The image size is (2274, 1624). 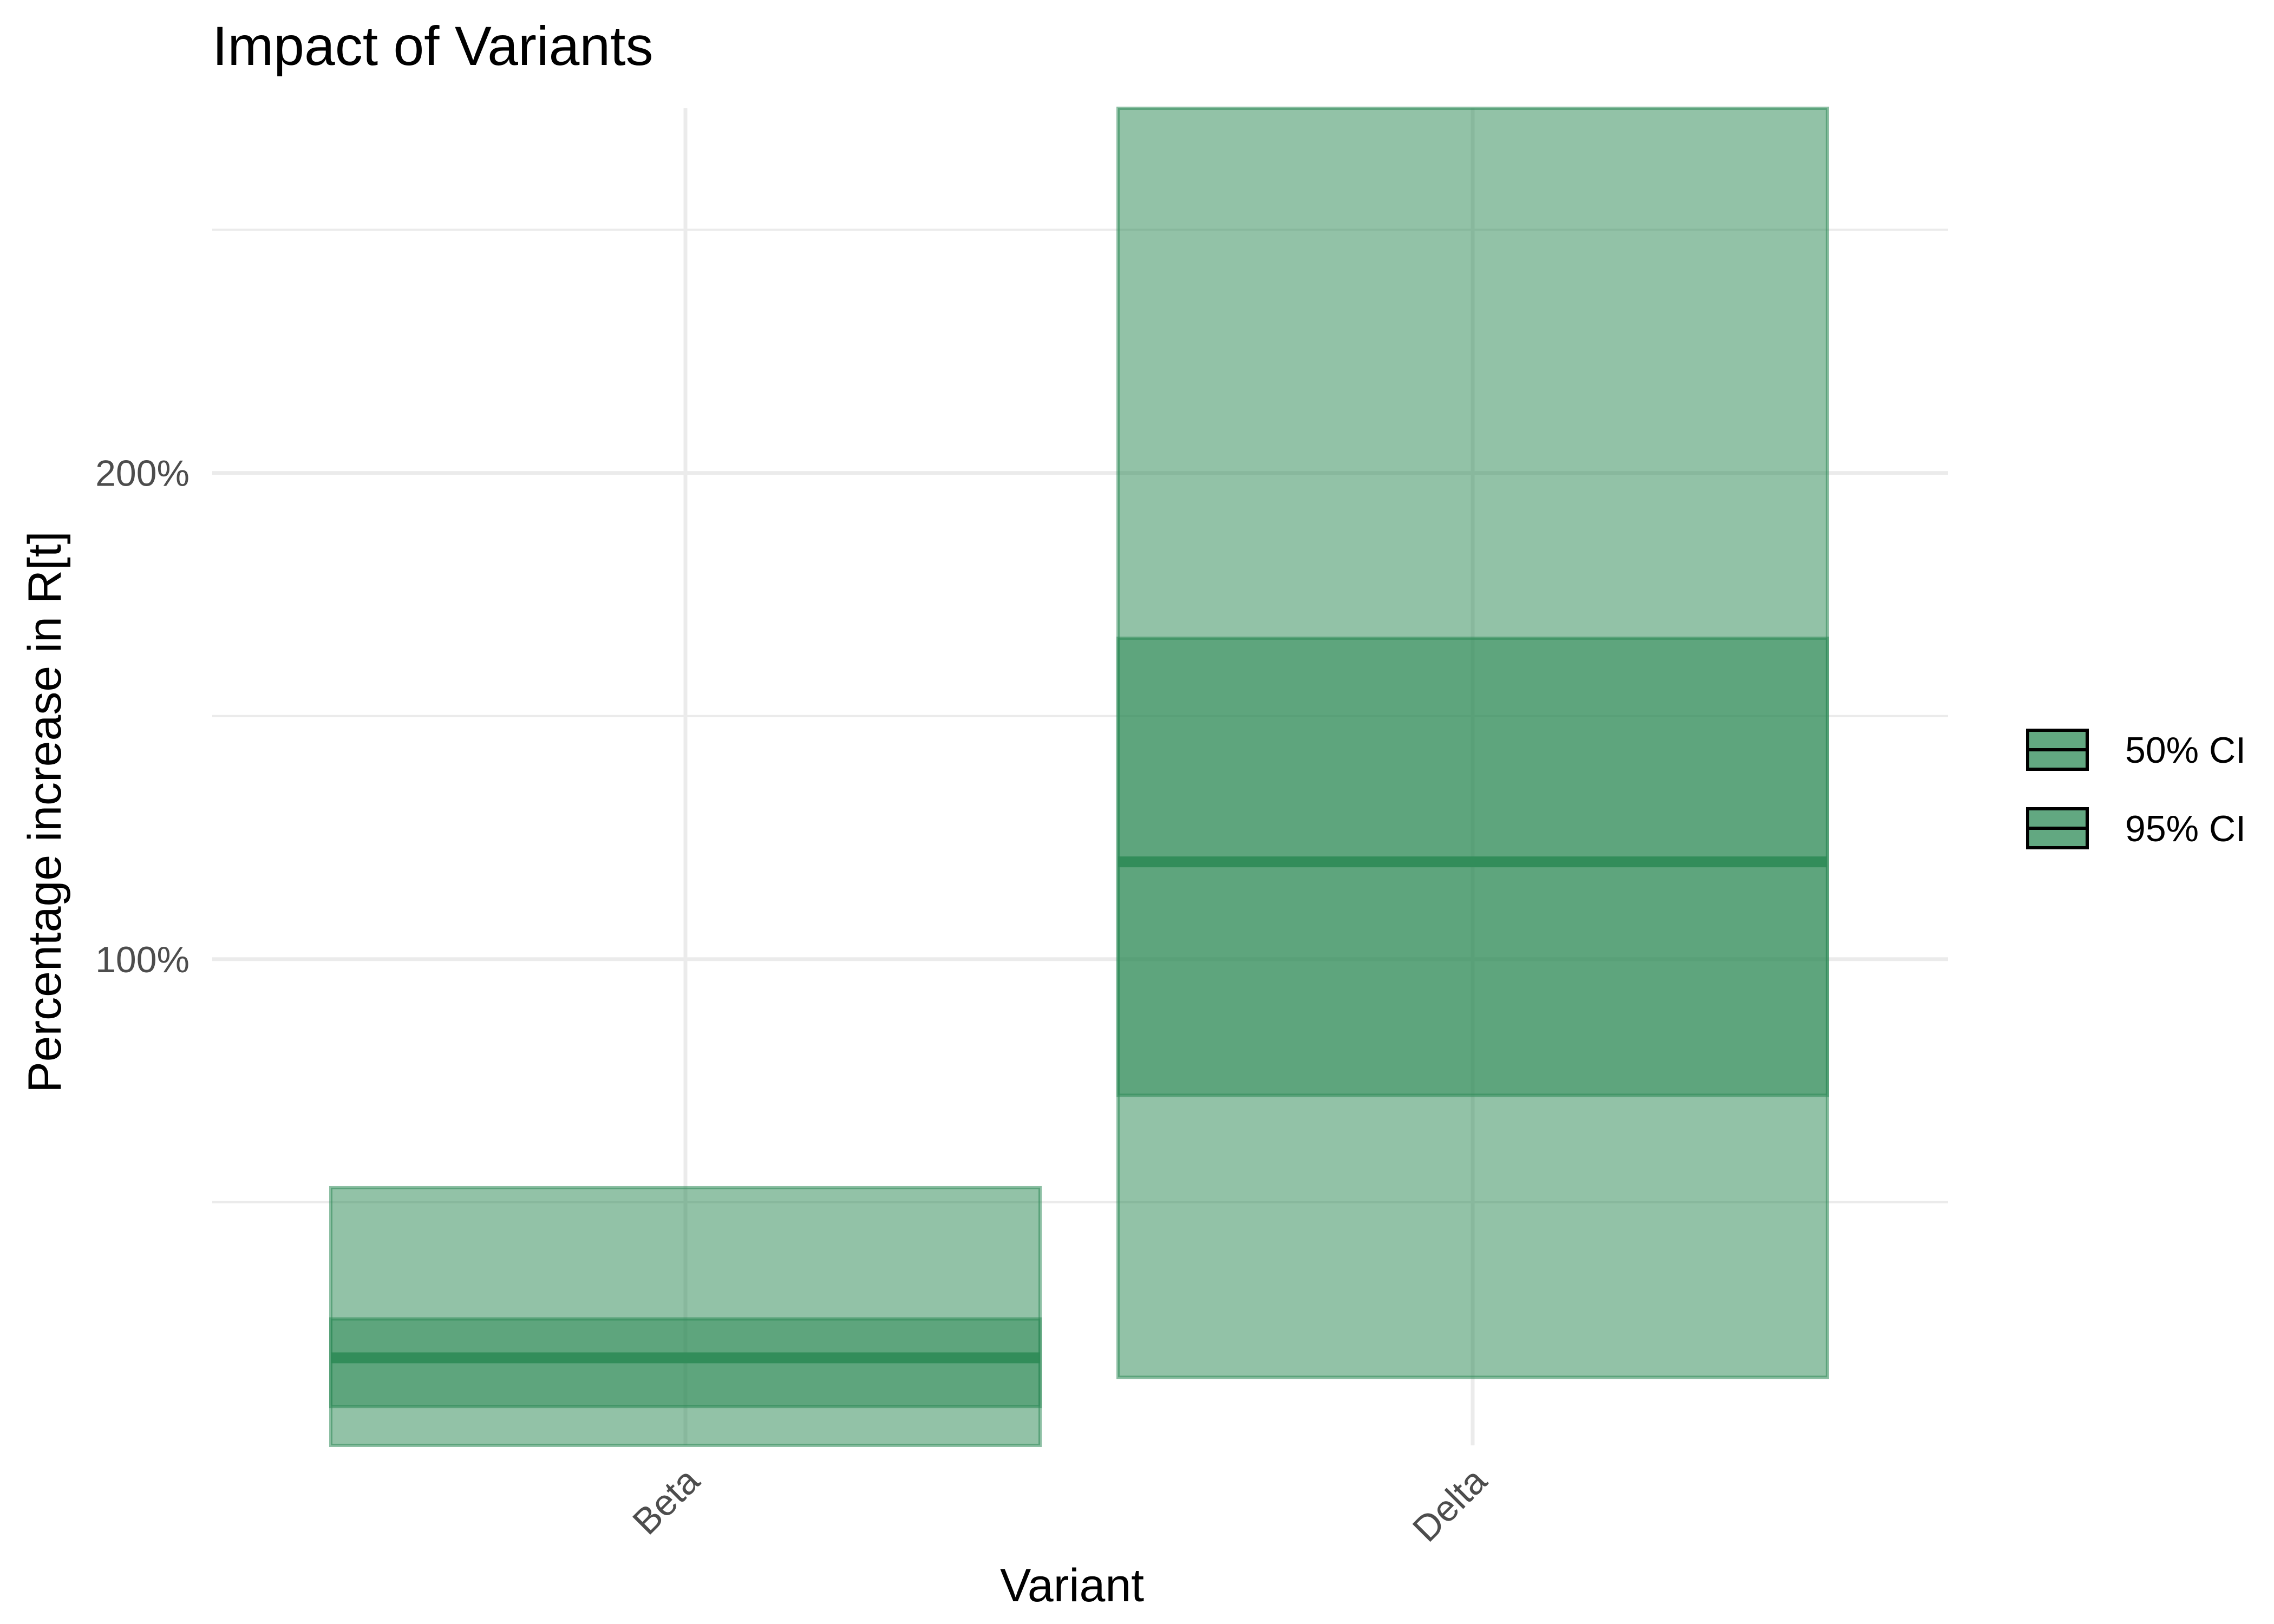 What do you see at coordinates (1072, 1586) in the screenshot?
I see `x-axis-title: Variant` at bounding box center [1072, 1586].